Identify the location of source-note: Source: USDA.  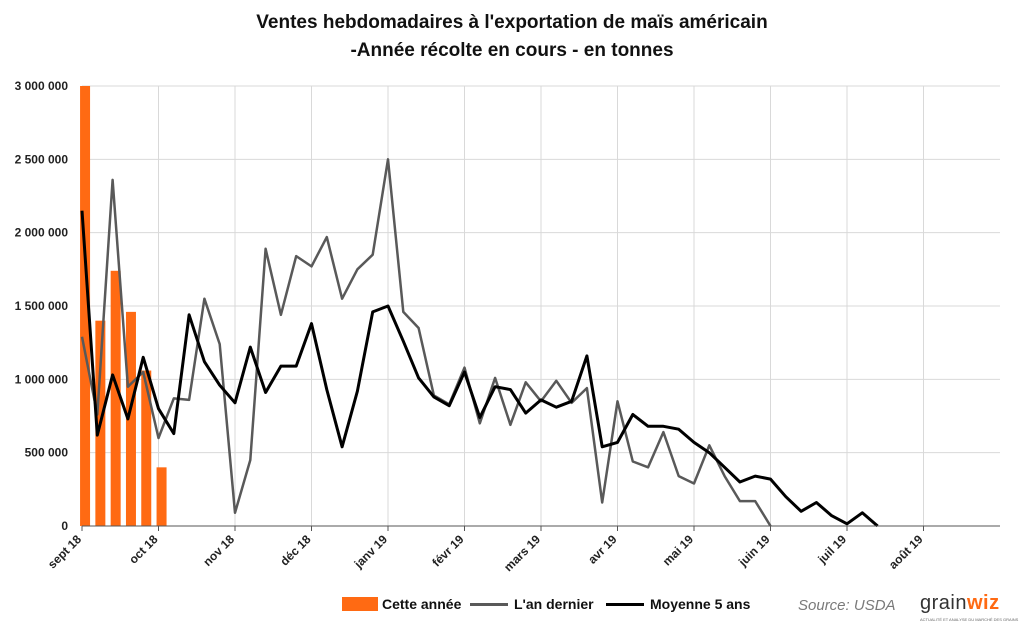
(847, 605).